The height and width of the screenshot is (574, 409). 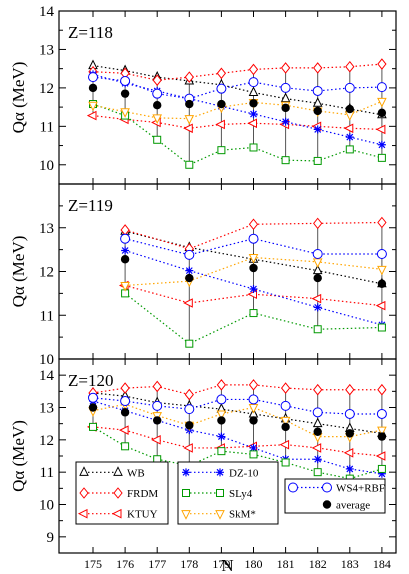 I want to click on legend-marker-ws4-rbf, so click(x=293, y=487).